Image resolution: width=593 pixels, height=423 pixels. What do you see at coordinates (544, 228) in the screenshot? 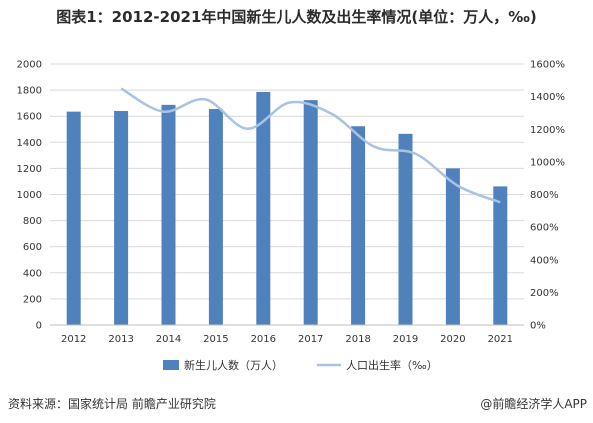
I see `y-right-tick-label: 600%` at bounding box center [544, 228].